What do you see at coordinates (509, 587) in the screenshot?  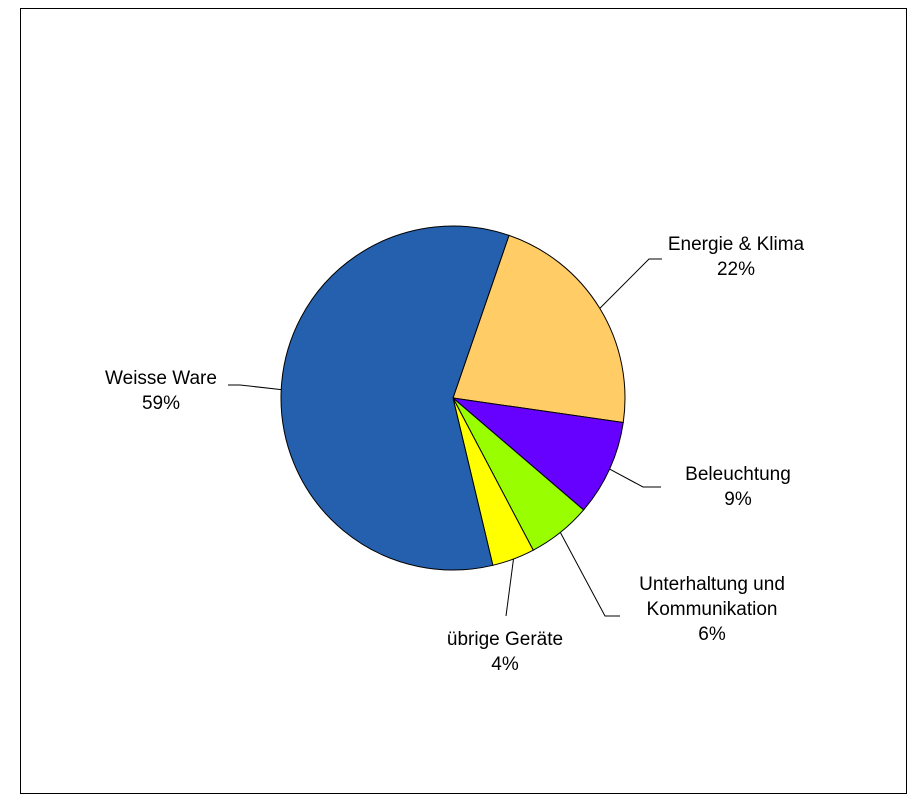 I see `leader-line-übrige-geräte` at bounding box center [509, 587].